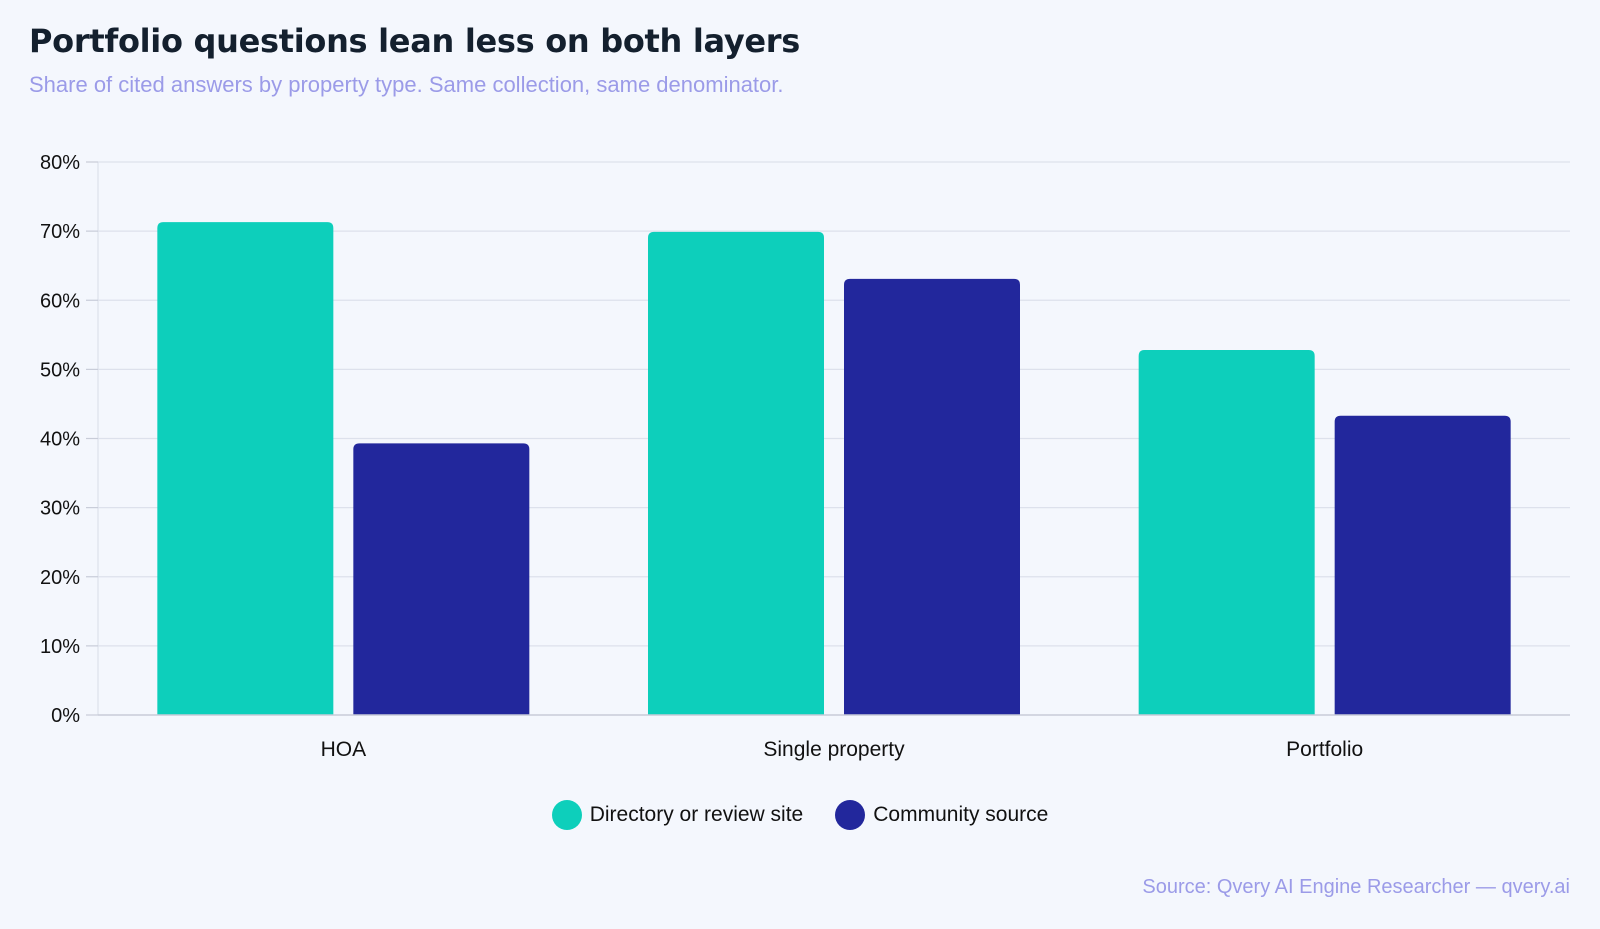  I want to click on x-tick-label: Portfolio, so click(1324, 749).